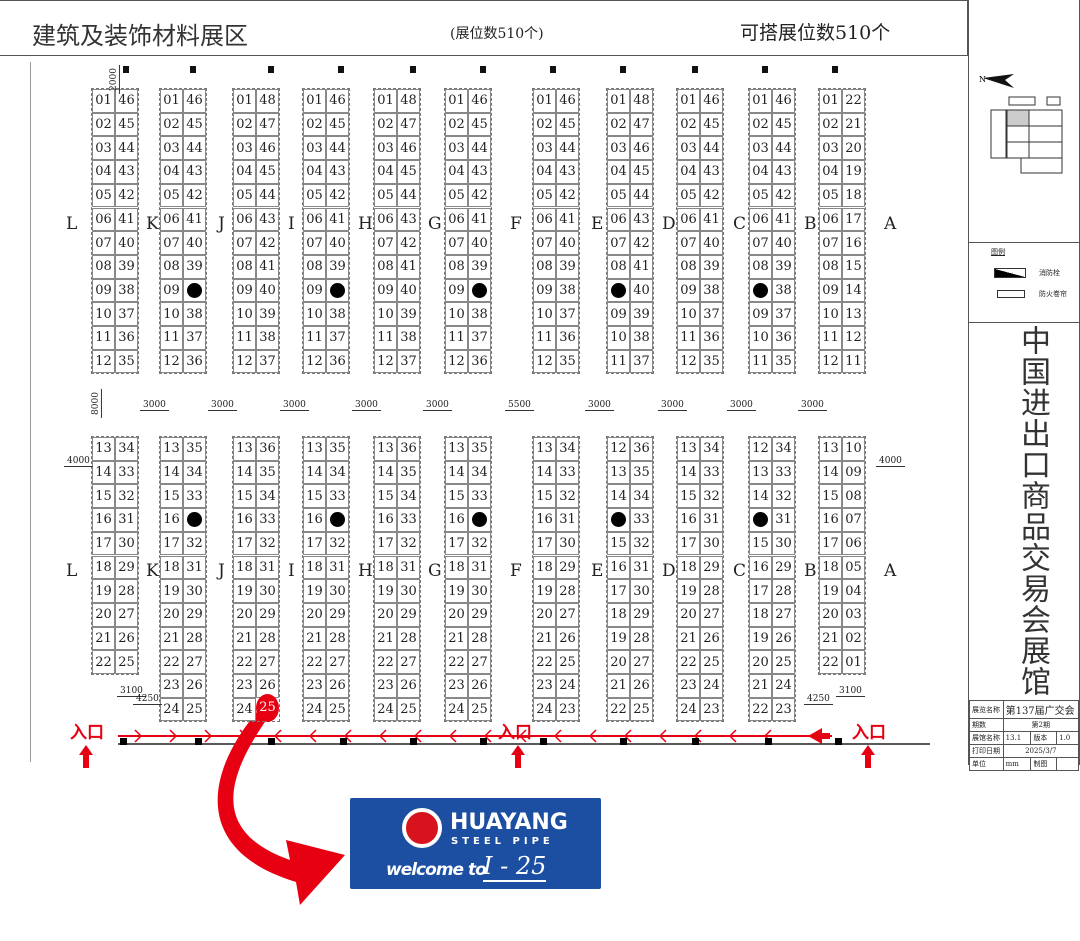 Image resolution: width=1080 pixels, height=941 pixels. I want to click on booth: 36, so click(194, 361).